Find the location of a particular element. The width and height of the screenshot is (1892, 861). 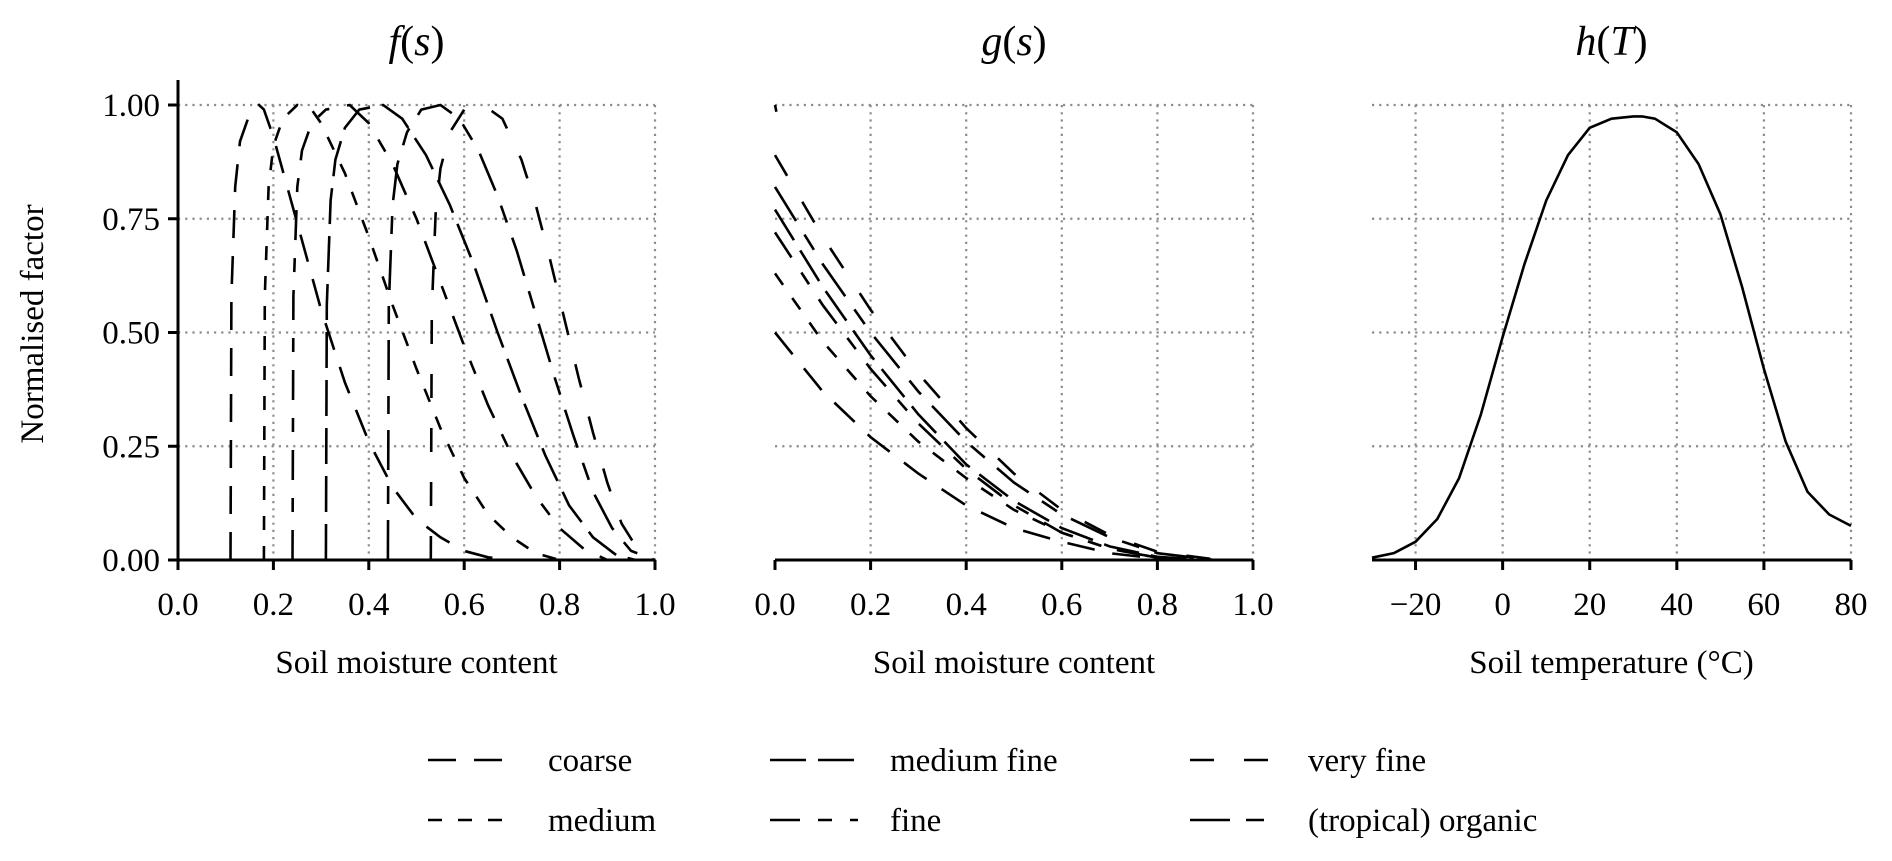

y-tick-label: 0.00 is located at coordinates (131, 561).